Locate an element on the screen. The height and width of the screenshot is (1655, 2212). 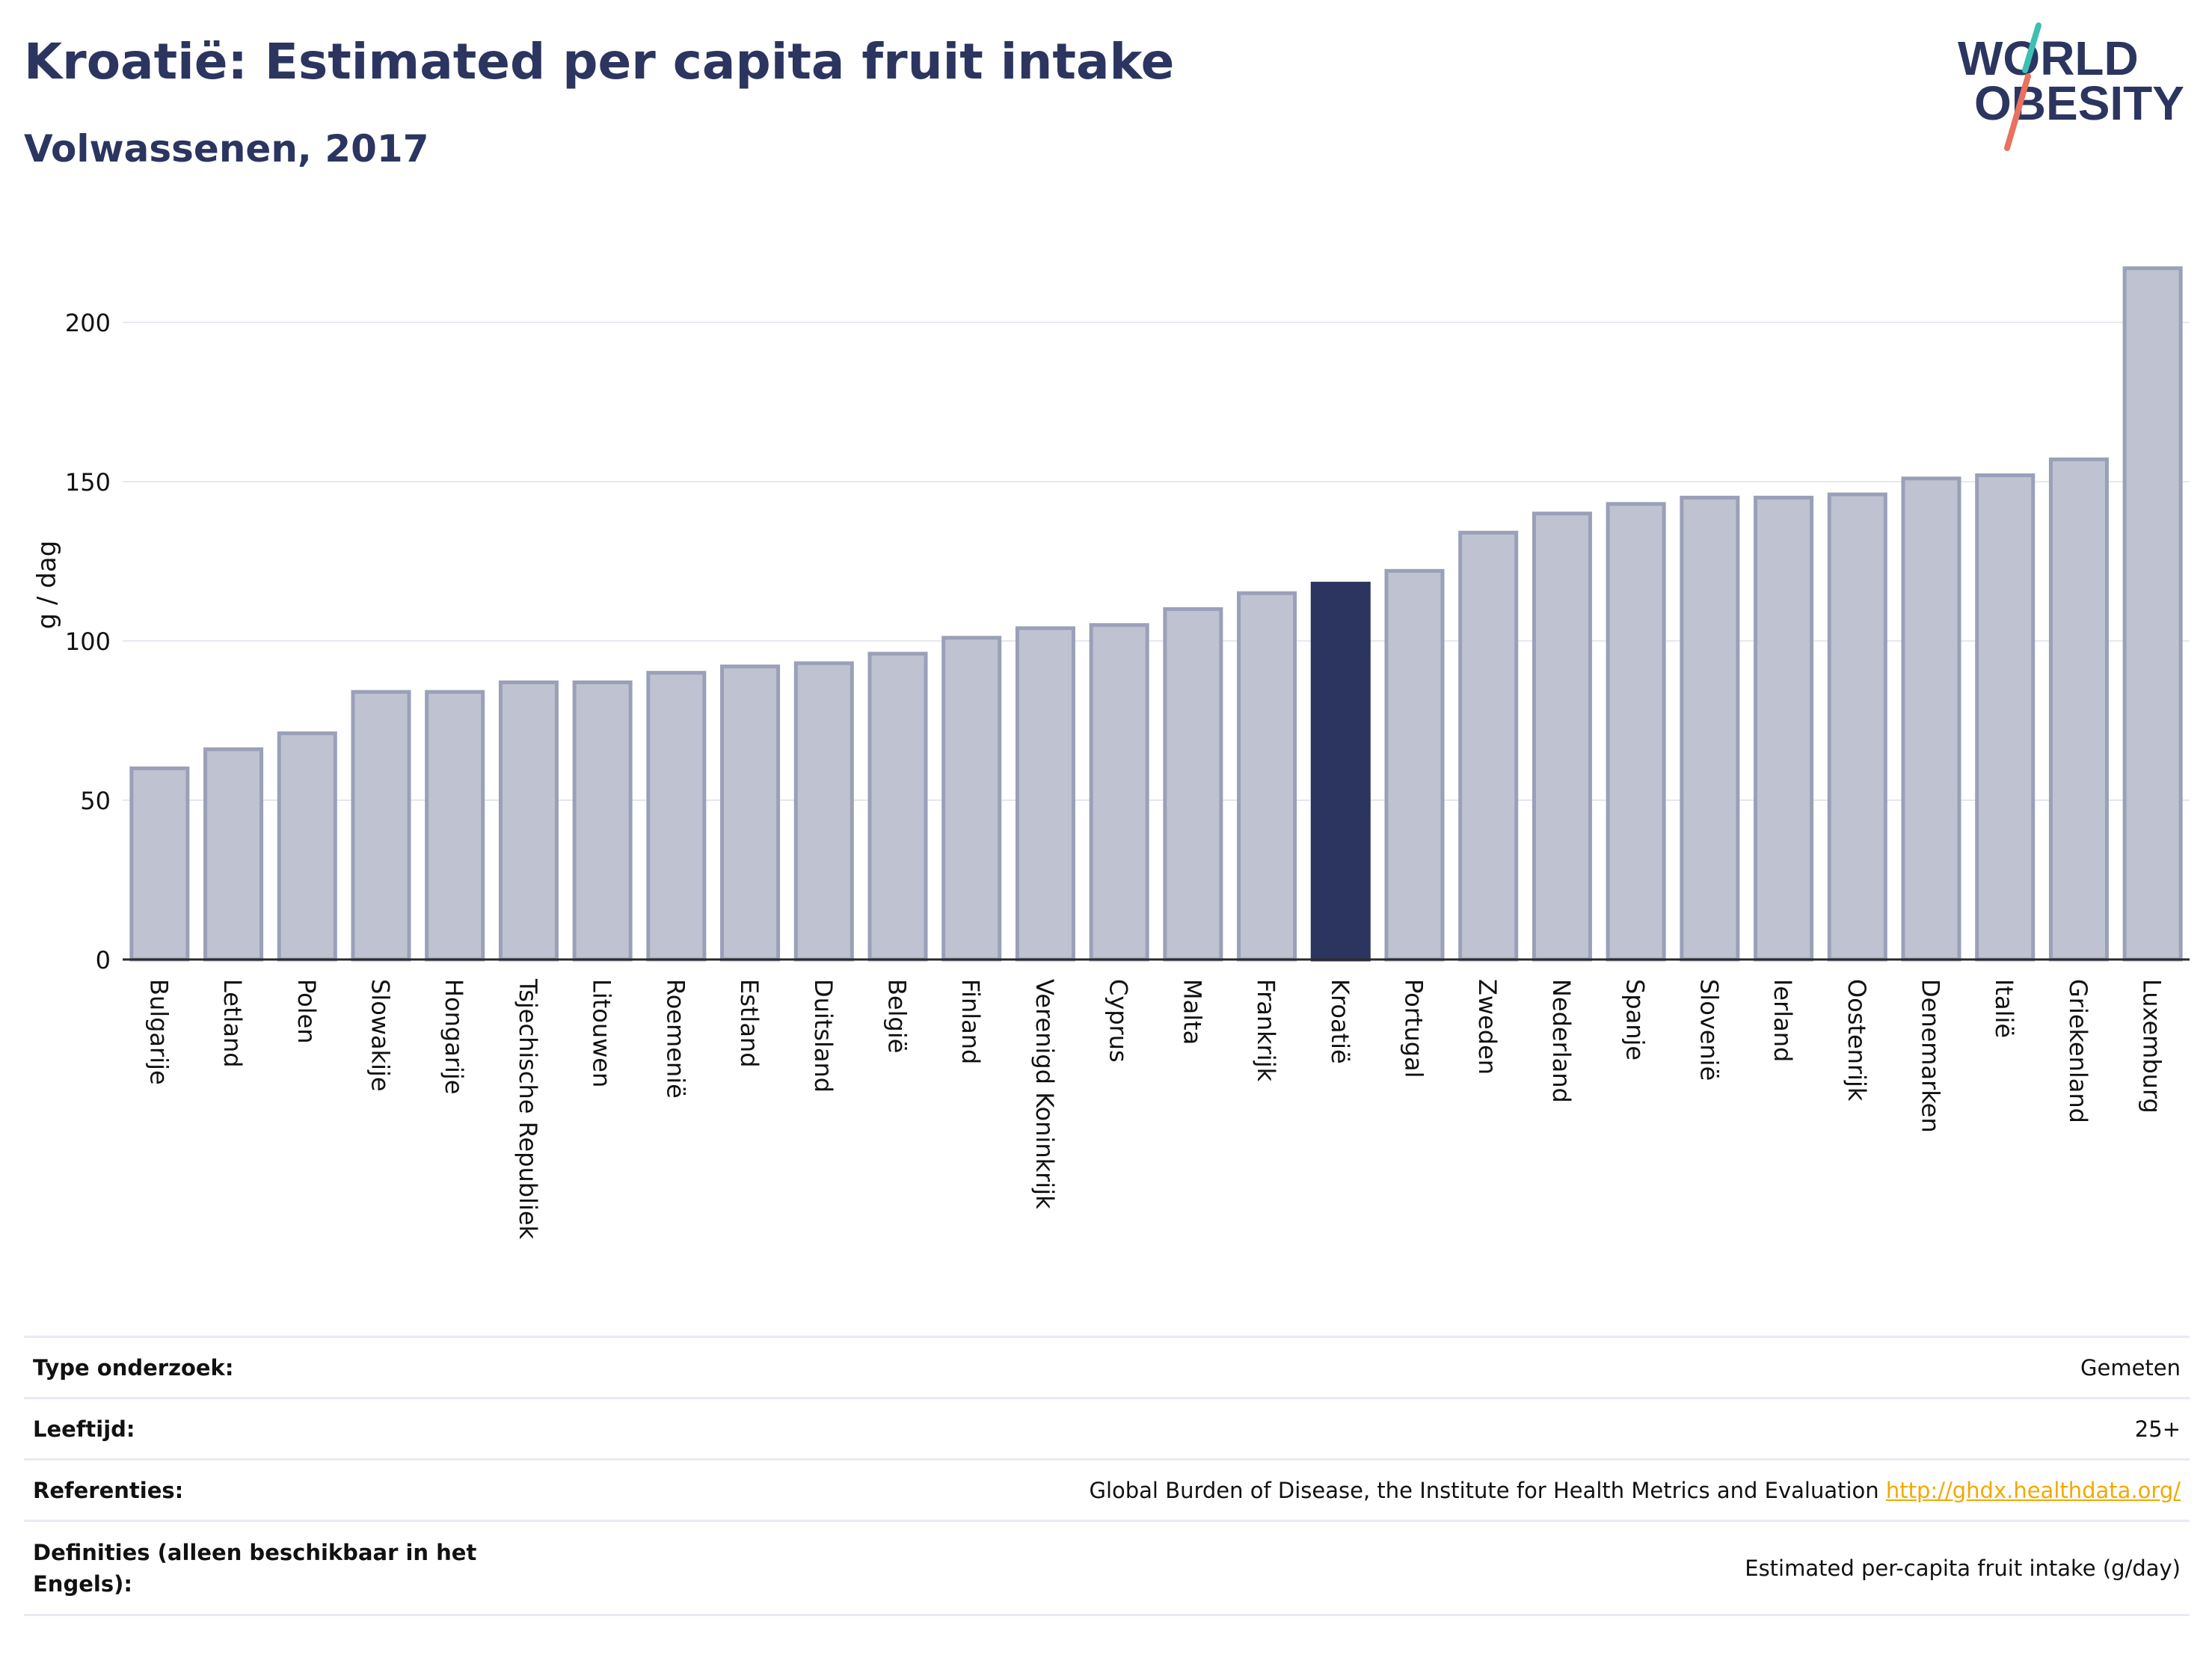
x-tick-label: Denemarken is located at coordinates (1931, 1056).